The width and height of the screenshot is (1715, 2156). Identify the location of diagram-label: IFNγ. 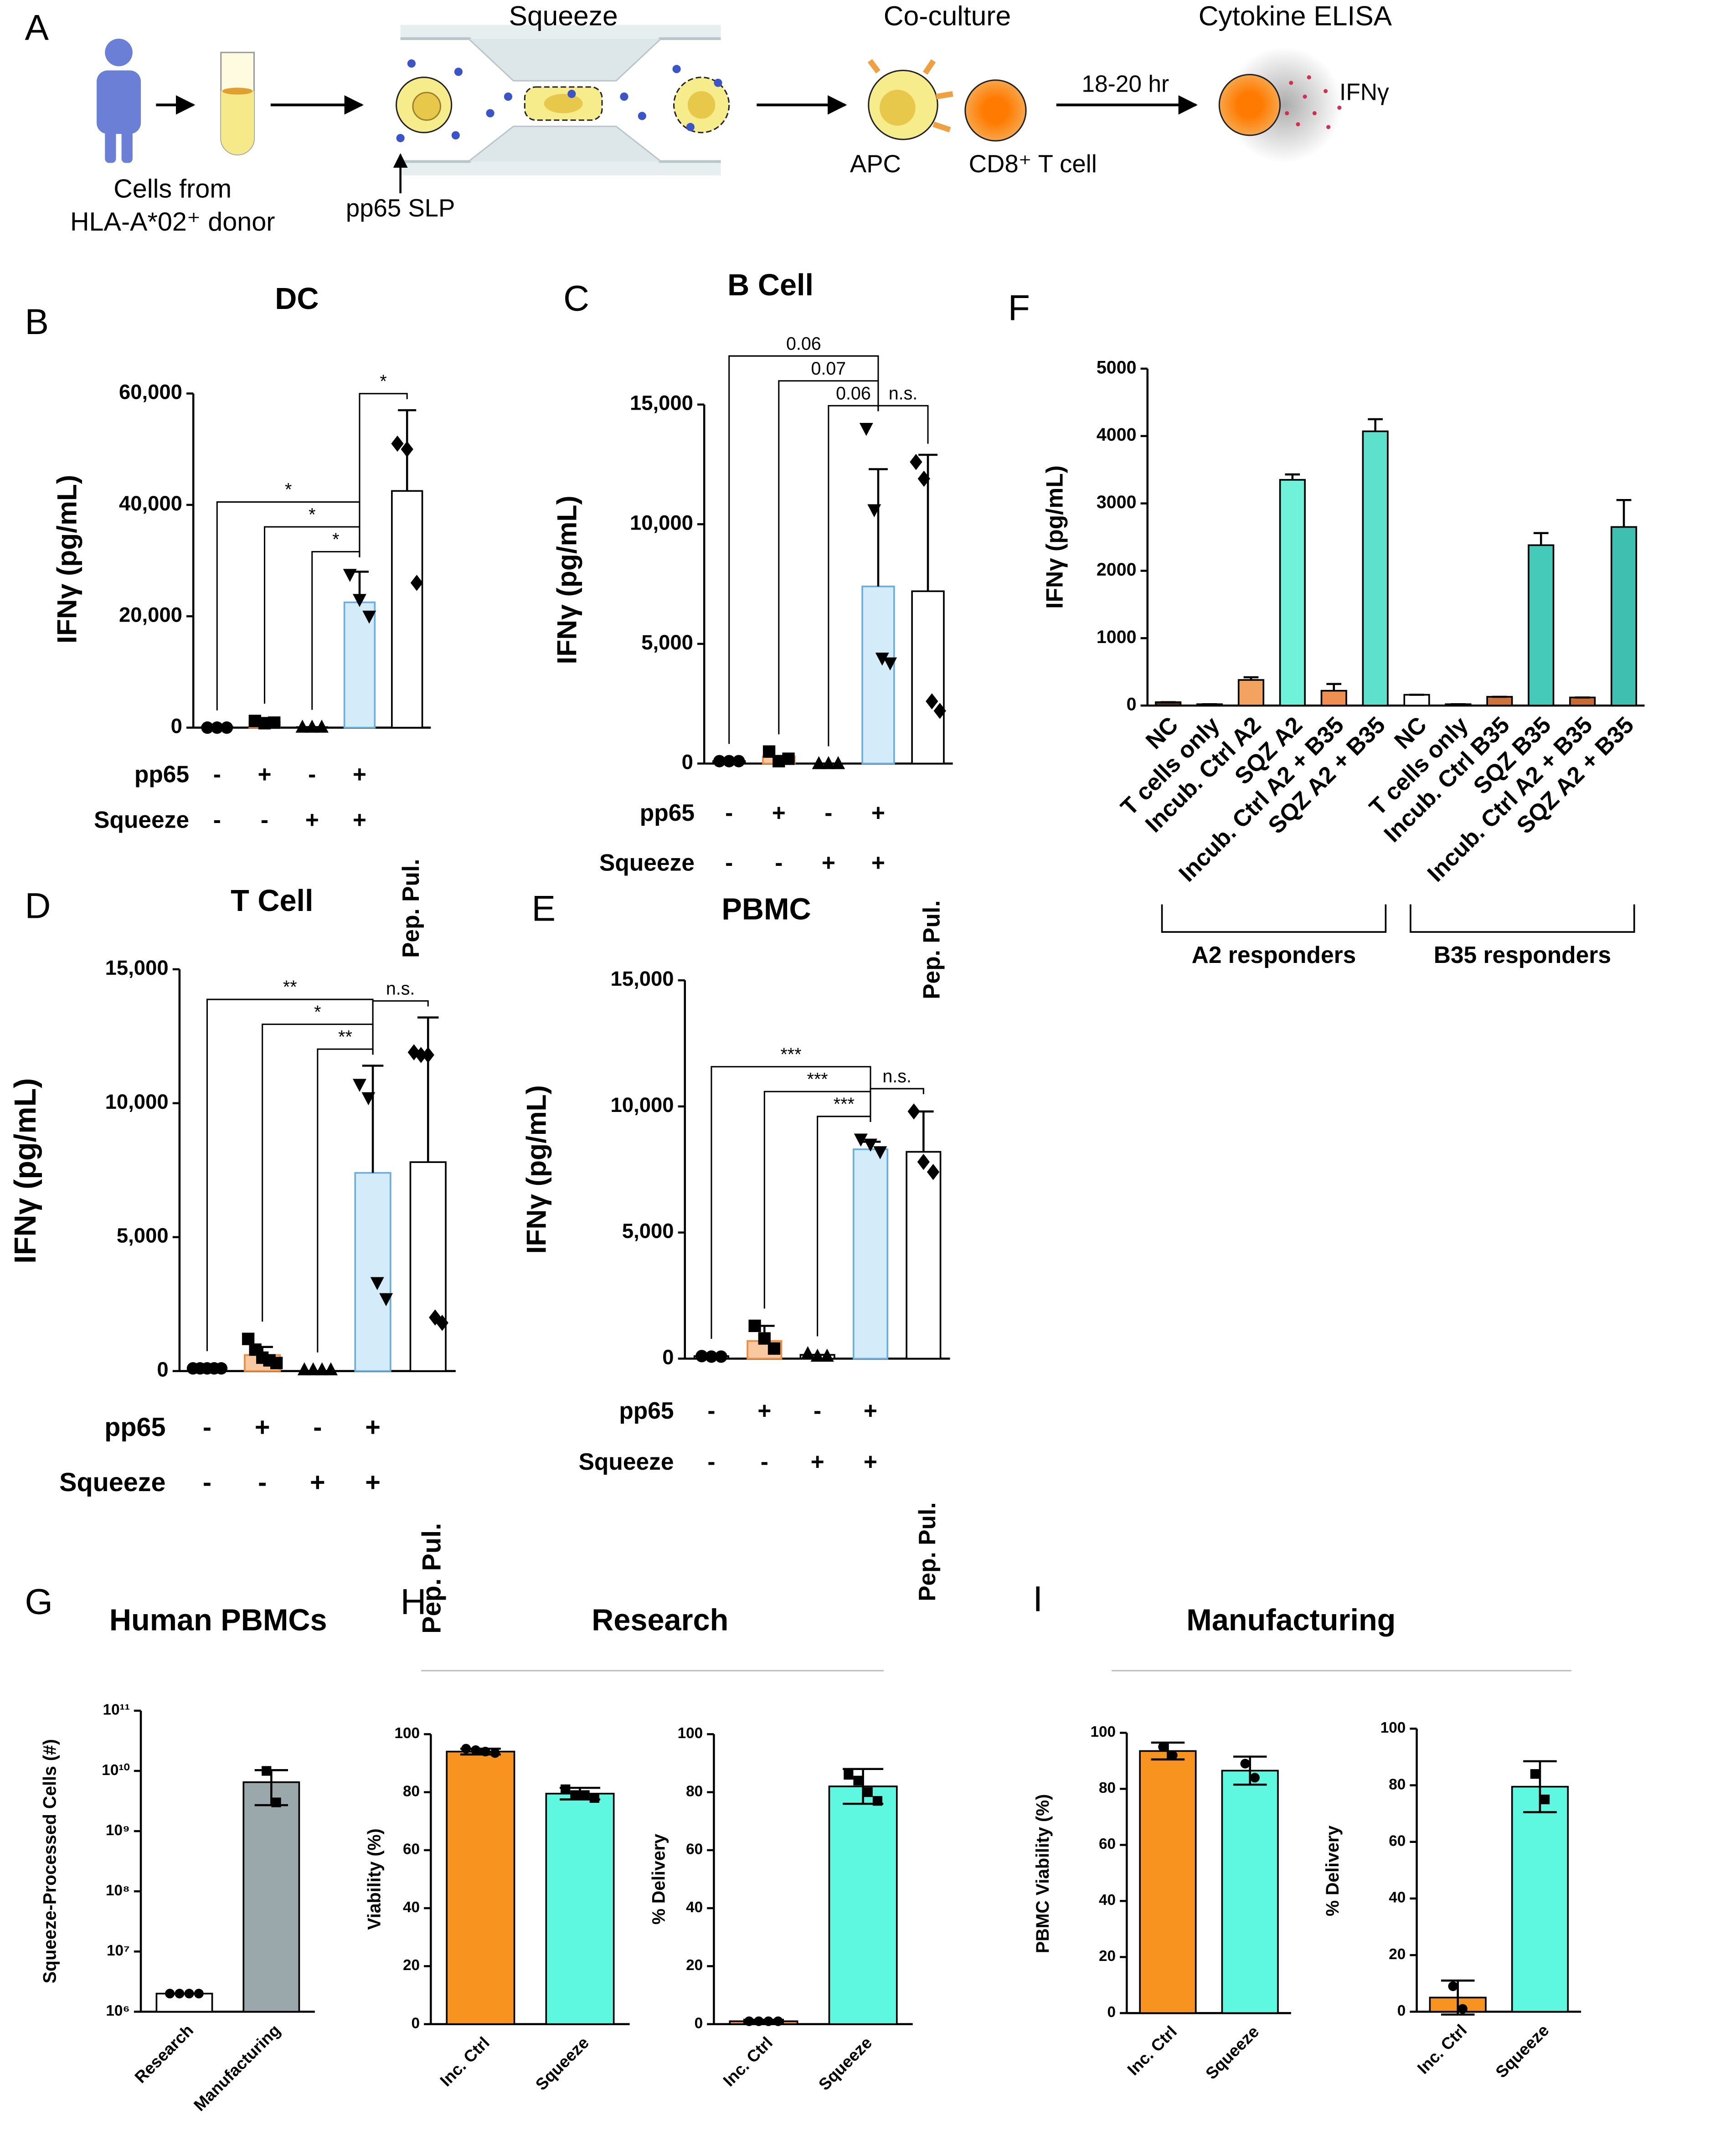
(1364, 92).